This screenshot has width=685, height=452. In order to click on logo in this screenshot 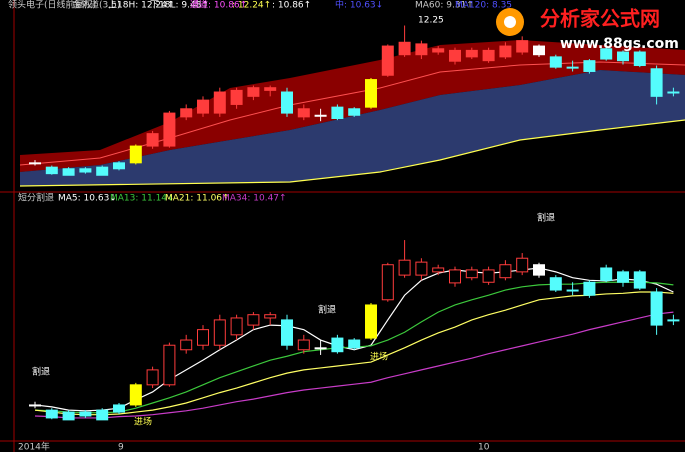, I will do `click(510, 22)`.